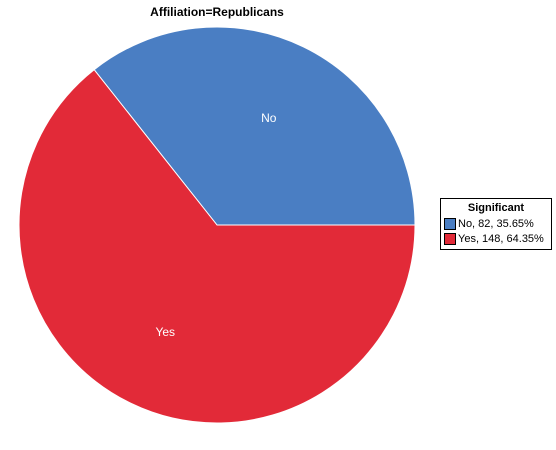 This screenshot has height=450, width=556. What do you see at coordinates (501, 238) in the screenshot?
I see `legend-label-yes: Yes, 148, 64.35%` at bounding box center [501, 238].